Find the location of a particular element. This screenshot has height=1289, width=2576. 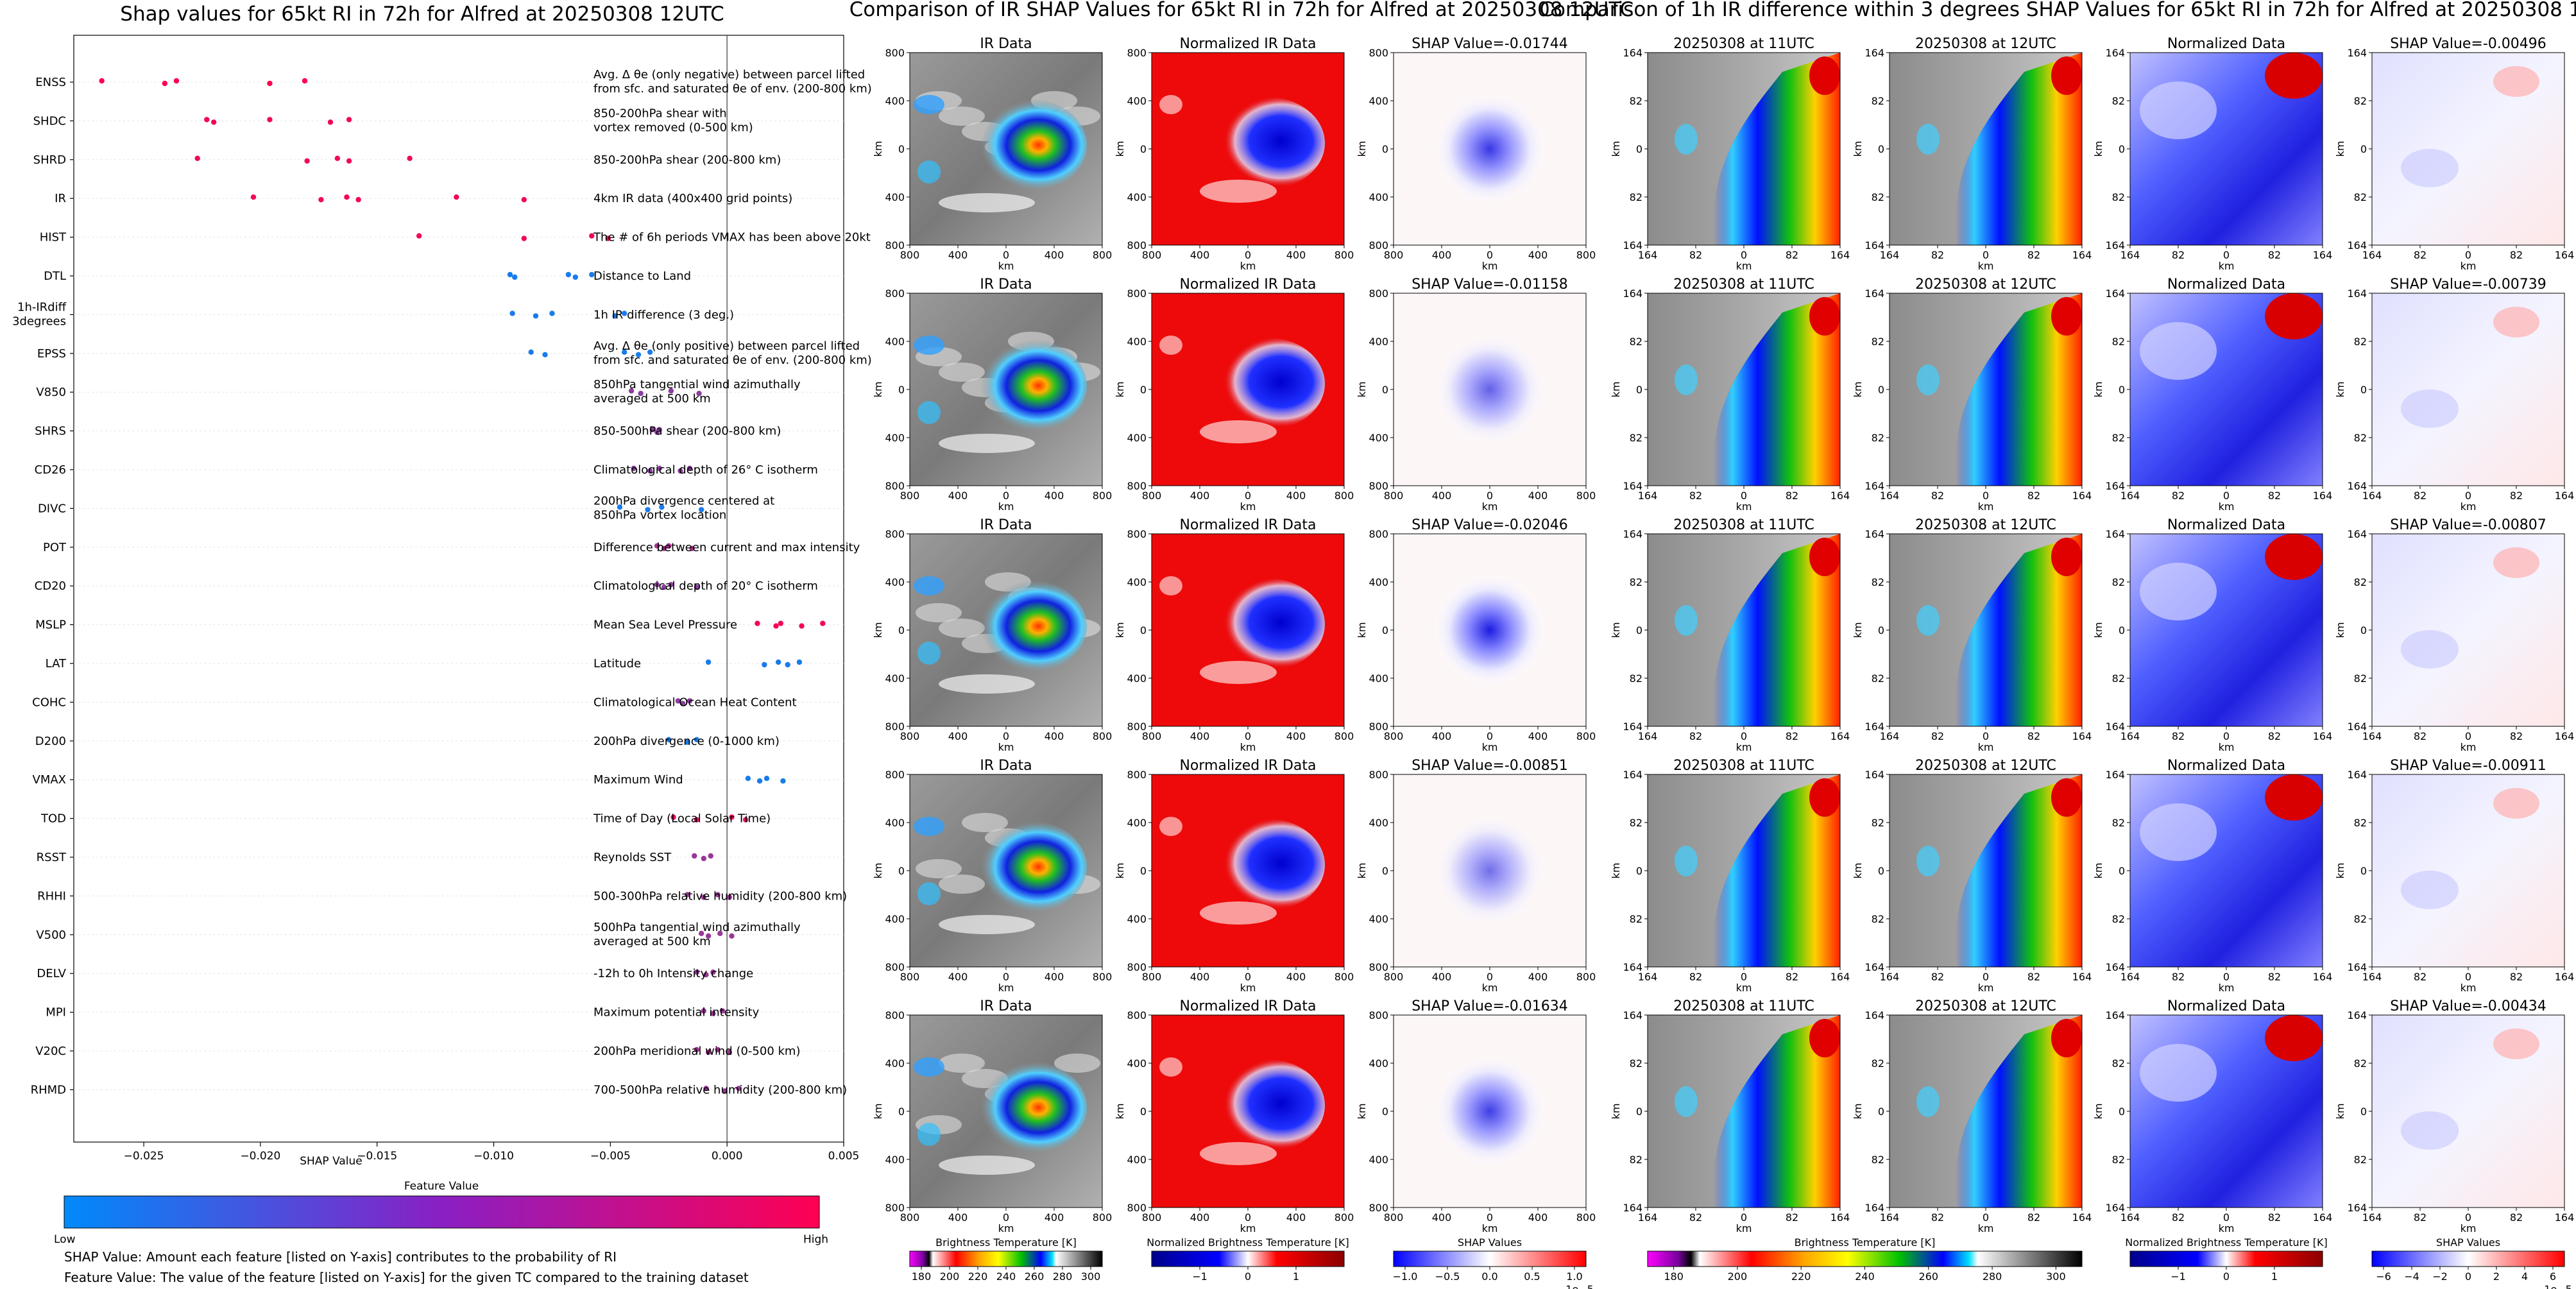

ir-cloud-streak is located at coordinates (939, 612).